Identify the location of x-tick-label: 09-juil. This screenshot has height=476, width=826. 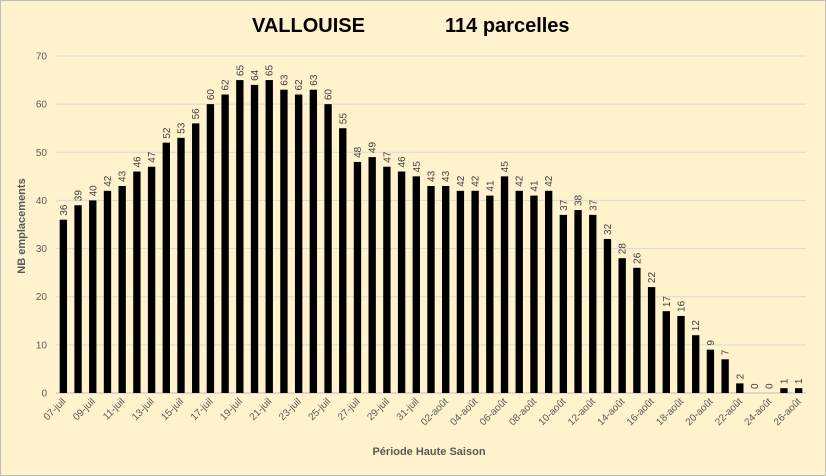
(84, 409).